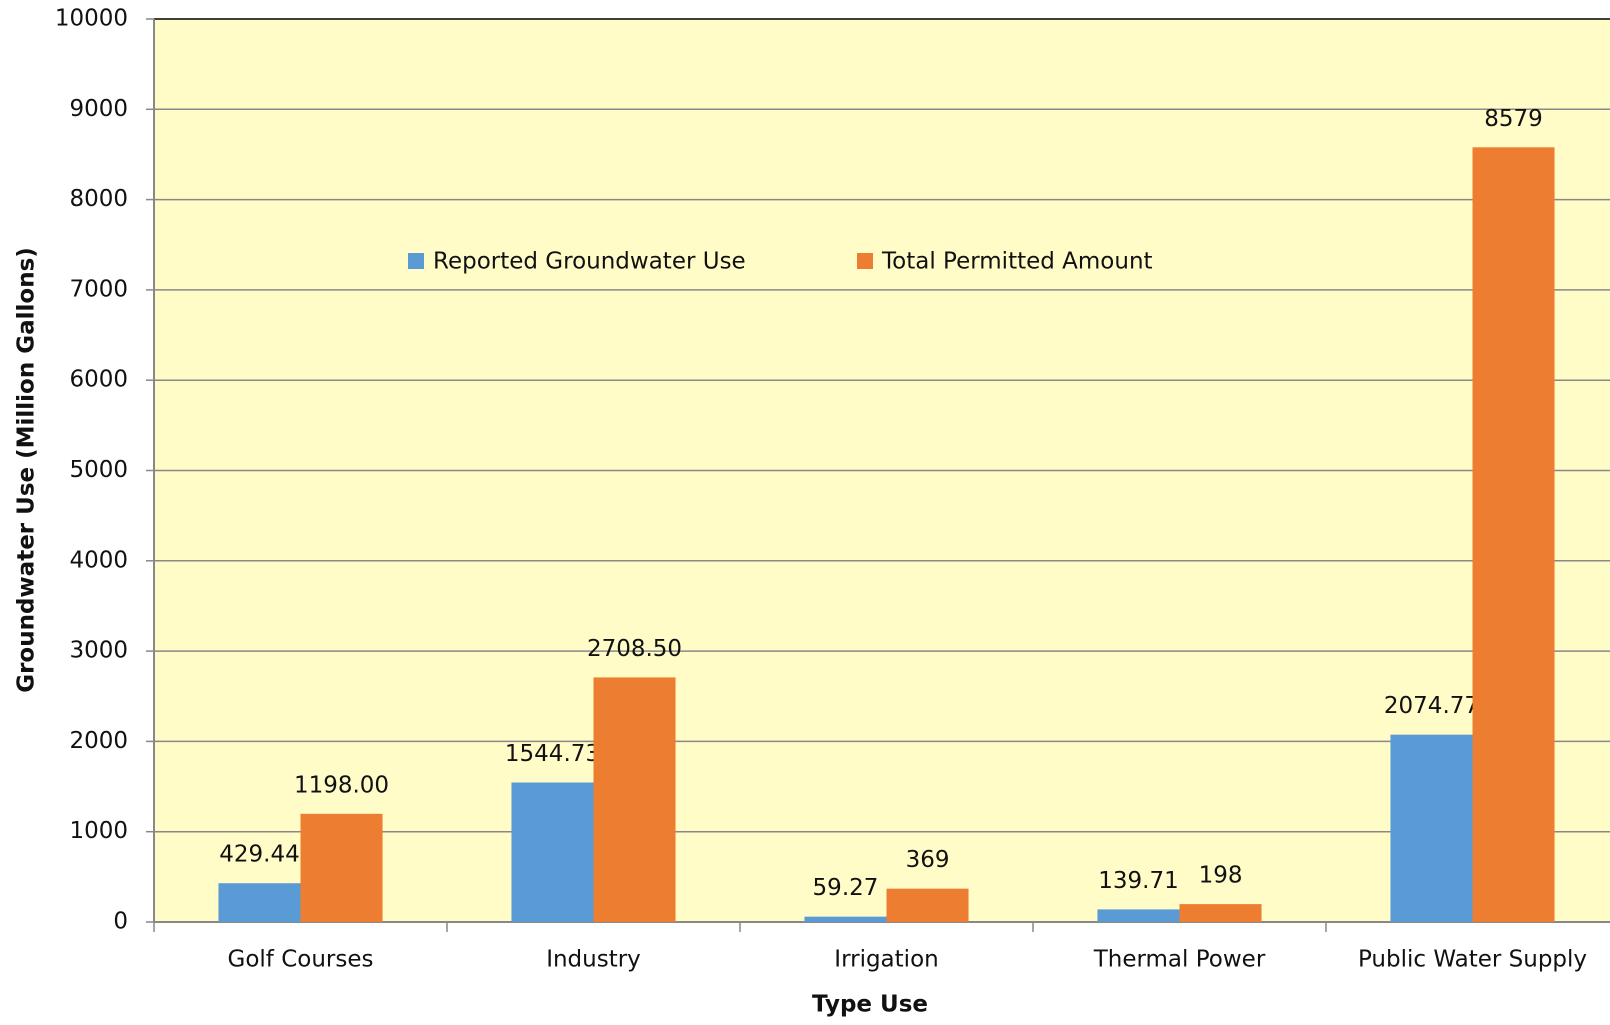 Image resolution: width=1610 pixels, height=1025 pixels. Describe the element at coordinates (98, 470) in the screenshot. I see `y-tick-label: 5000` at that location.